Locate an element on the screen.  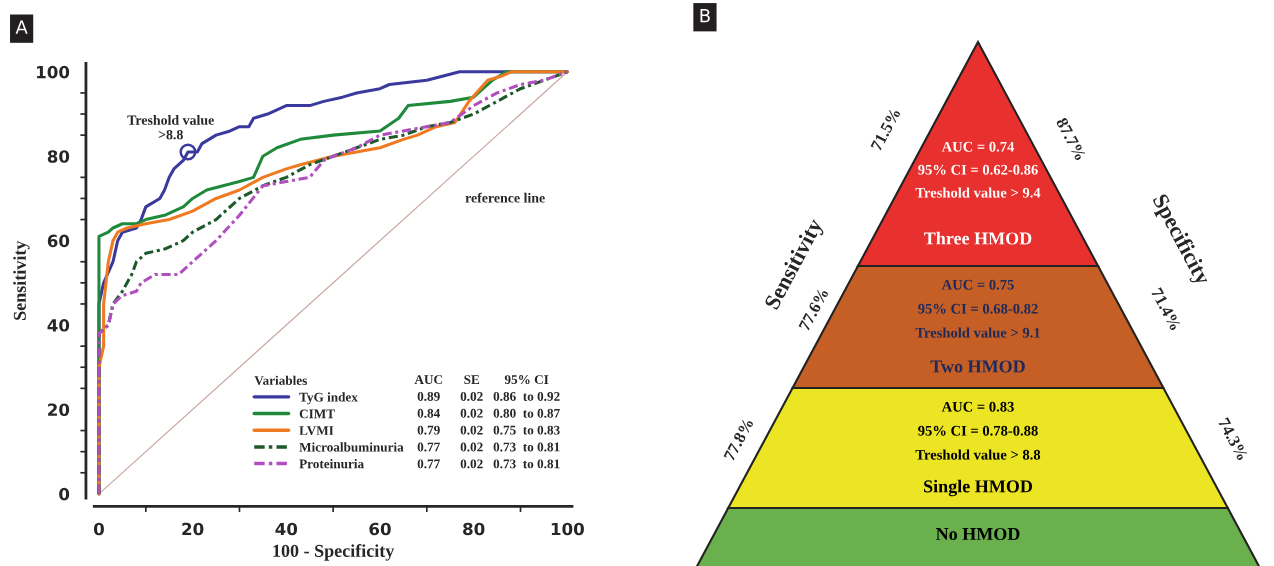
annotation: reference line is located at coordinates (505, 197).